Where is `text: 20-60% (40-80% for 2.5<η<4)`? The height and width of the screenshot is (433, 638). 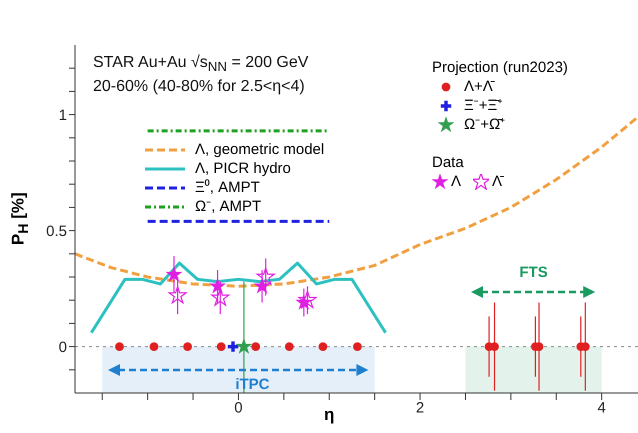
text: 20-60% (40-80% for 2.5<η<4) is located at coordinates (199, 87).